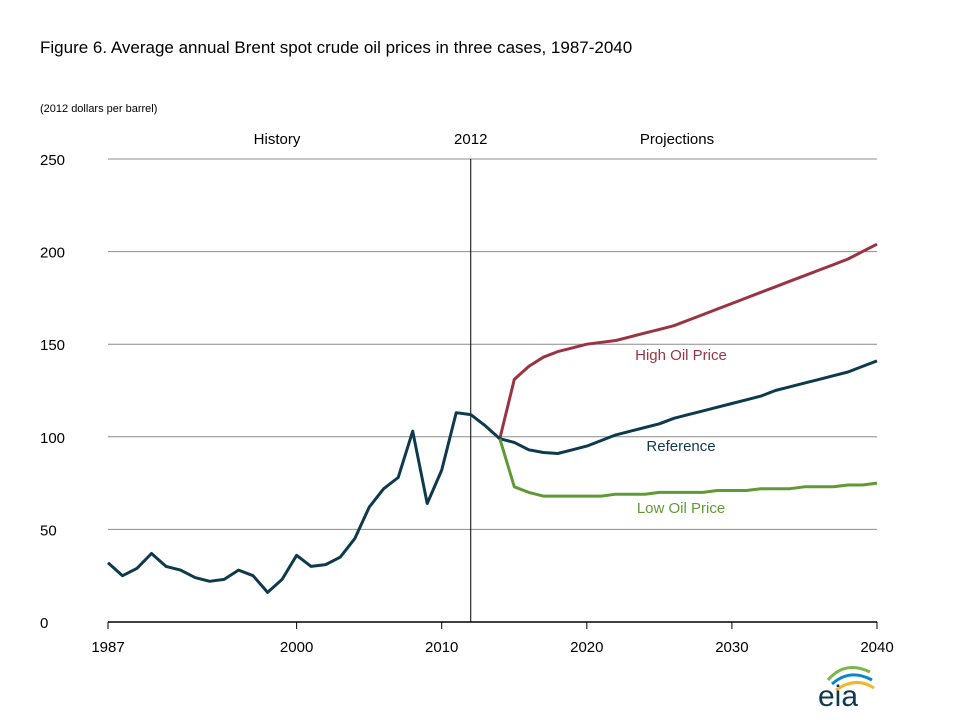 Image resolution: width=960 pixels, height=720 pixels. I want to click on eia-logo: eia, so click(846, 689).